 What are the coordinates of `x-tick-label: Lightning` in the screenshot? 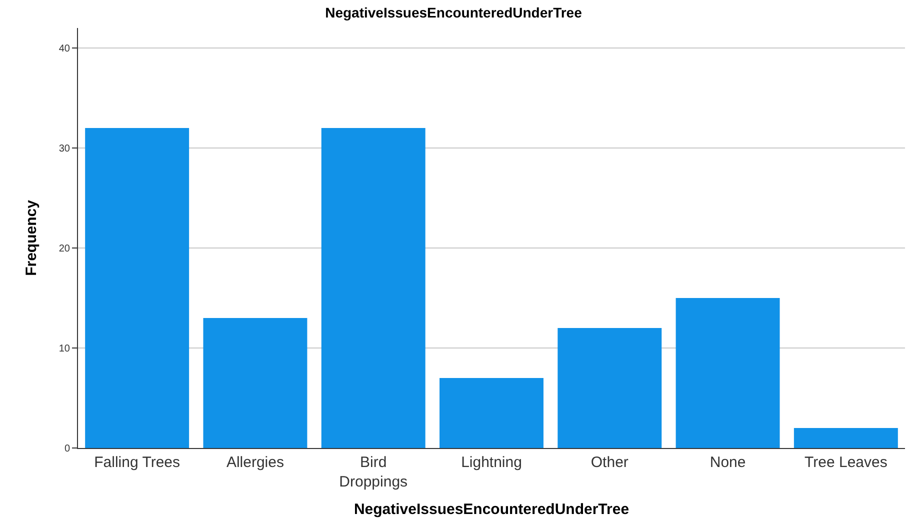 It's located at (491, 462).